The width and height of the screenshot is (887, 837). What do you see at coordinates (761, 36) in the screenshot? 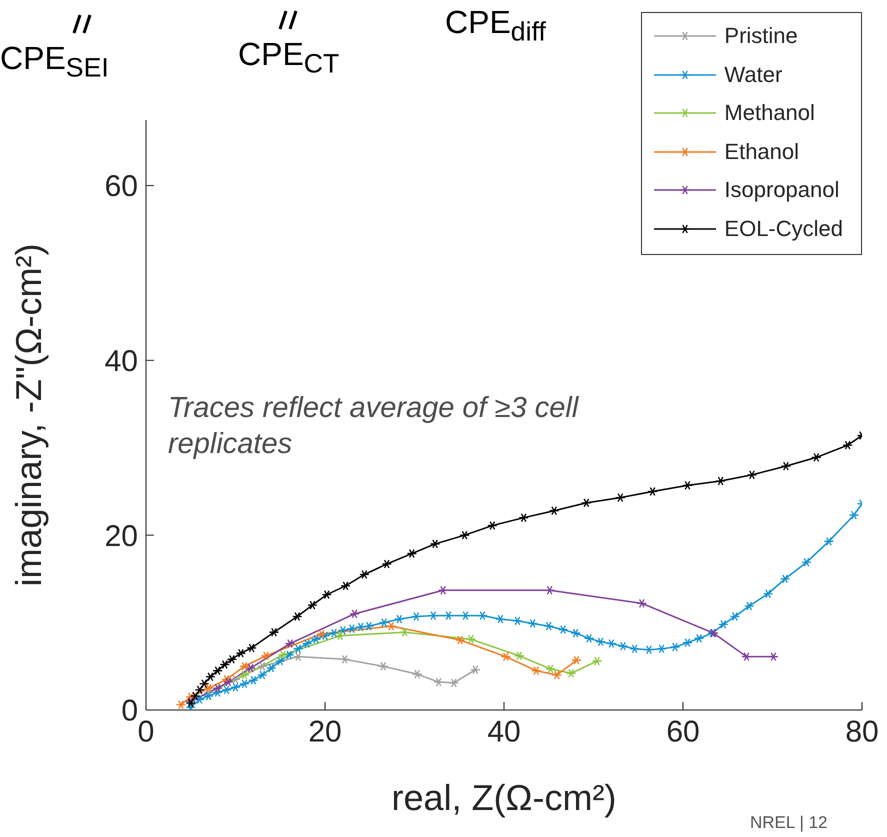
I see `legend-label: Pristine` at bounding box center [761, 36].